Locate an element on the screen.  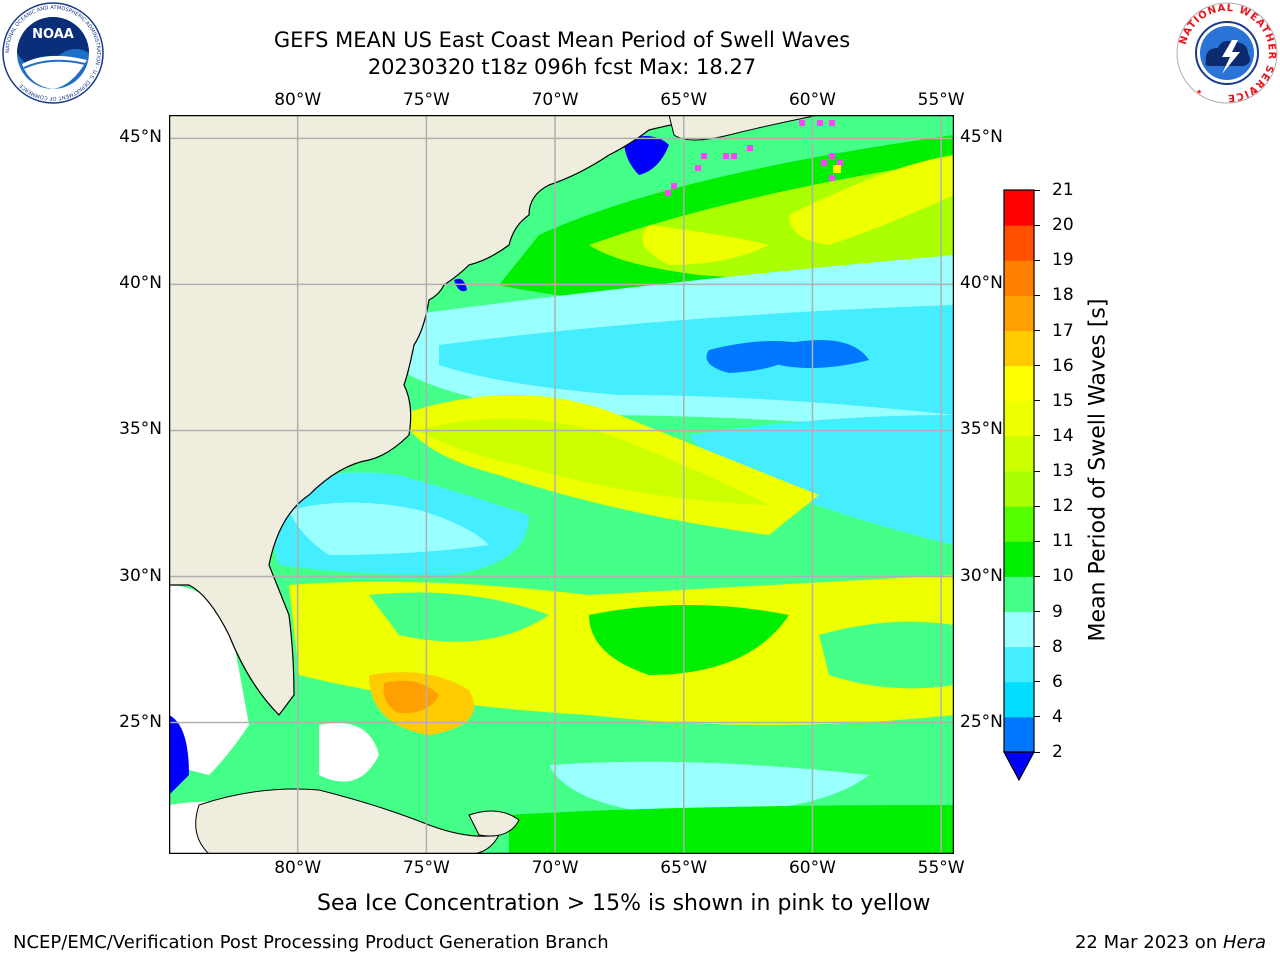
colorbar-tick-label: 21 is located at coordinates (1063, 190).